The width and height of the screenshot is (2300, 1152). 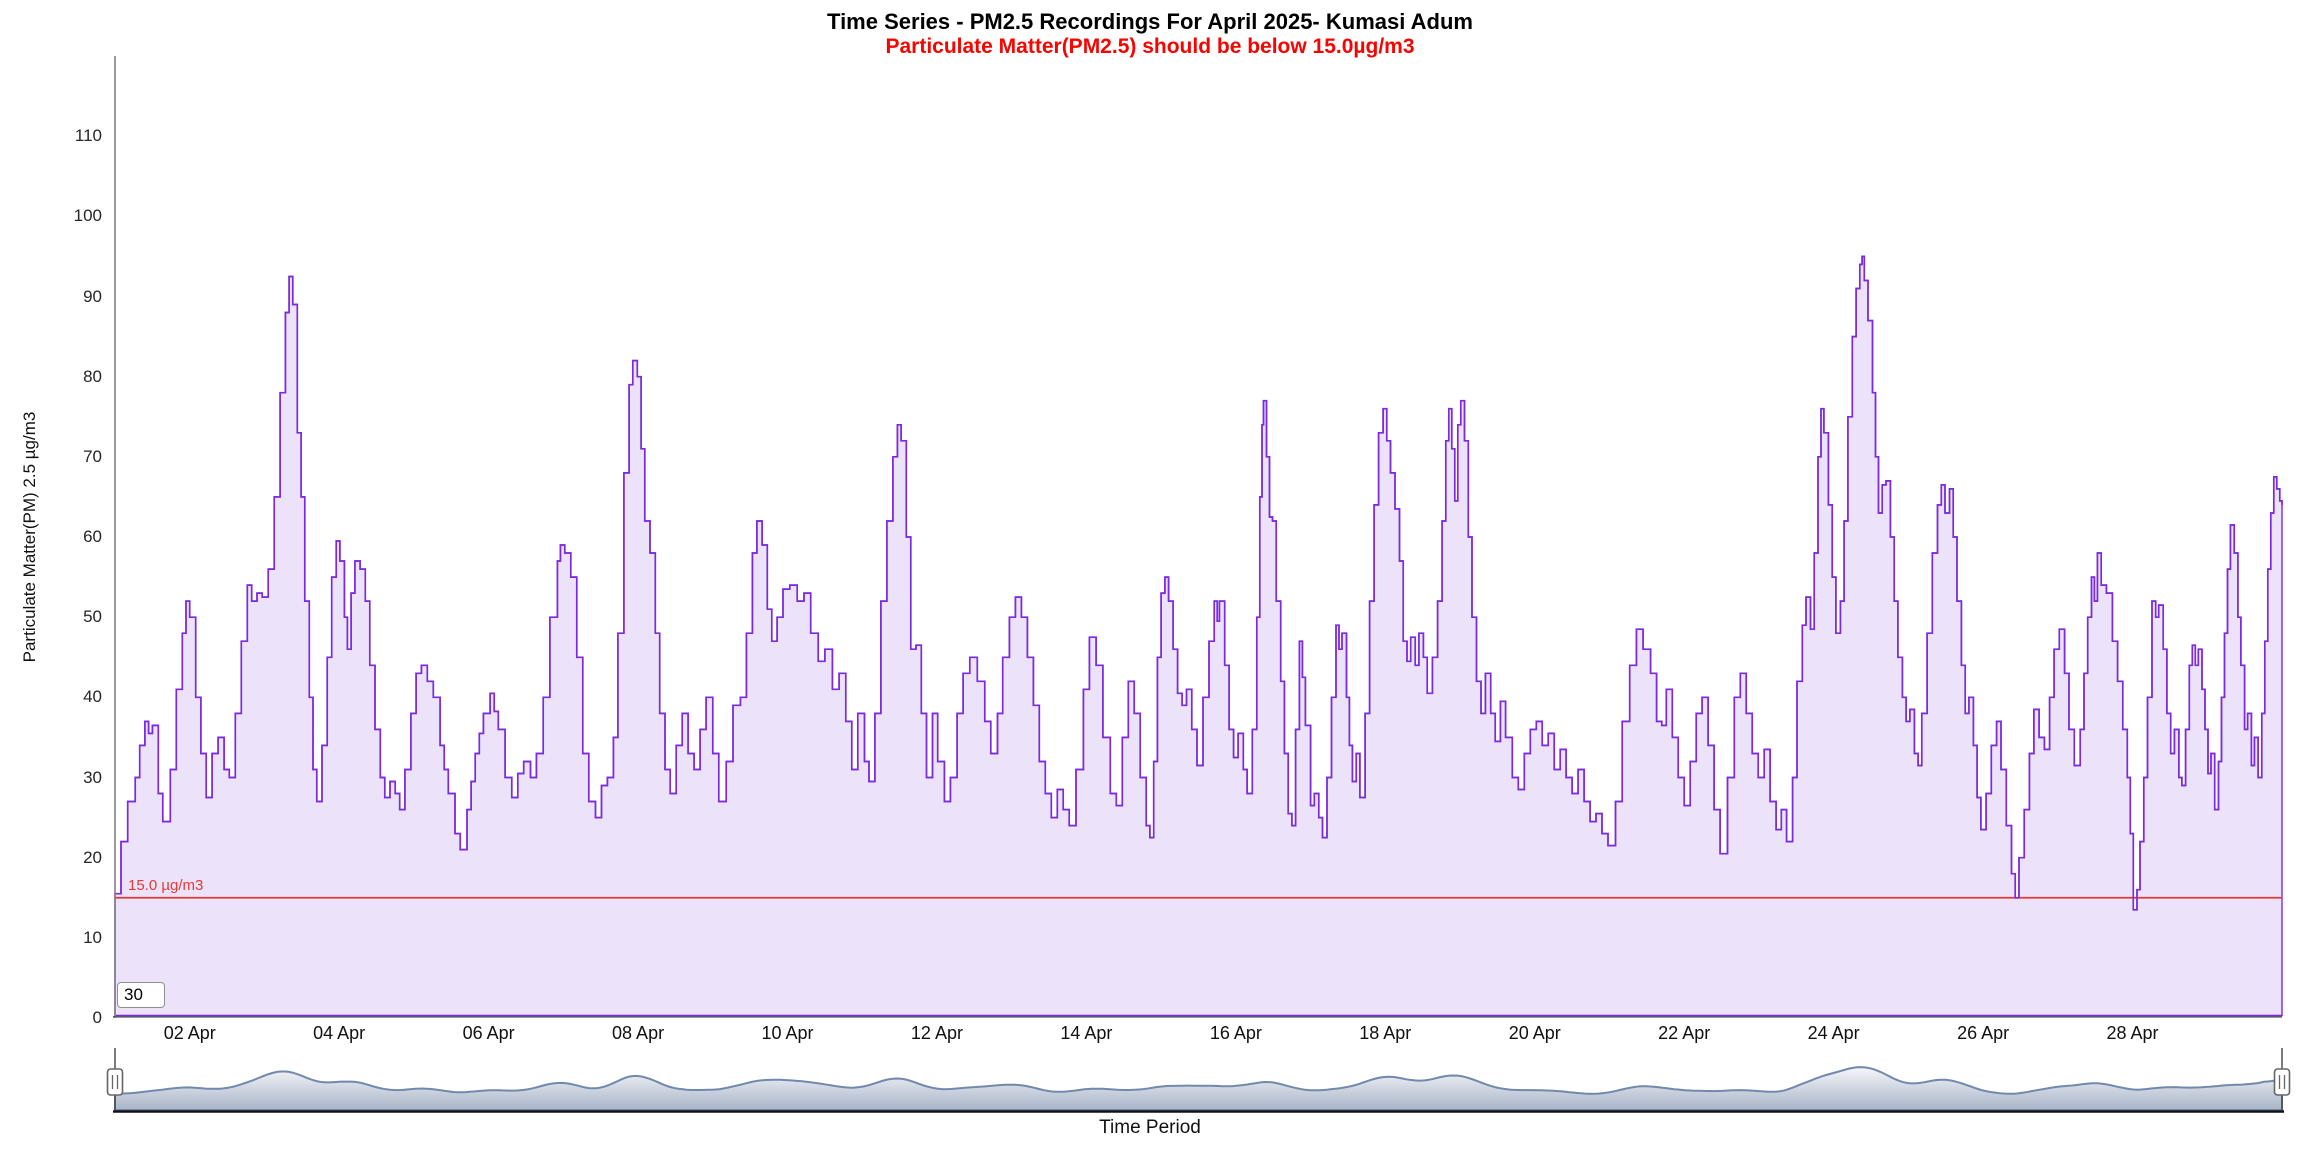 What do you see at coordinates (2132, 1033) in the screenshot?
I see `x-tick-label: 28 Apr` at bounding box center [2132, 1033].